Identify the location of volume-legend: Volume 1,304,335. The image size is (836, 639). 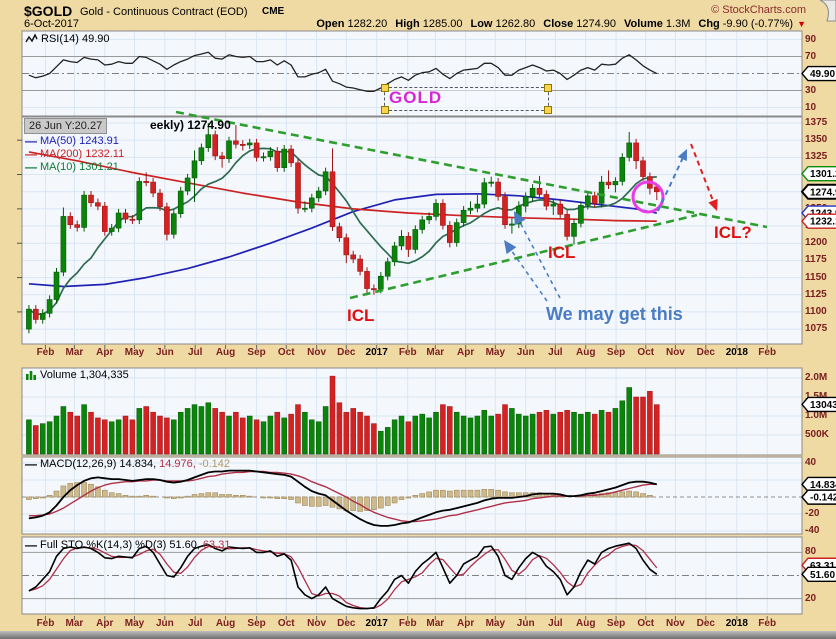
(77, 375).